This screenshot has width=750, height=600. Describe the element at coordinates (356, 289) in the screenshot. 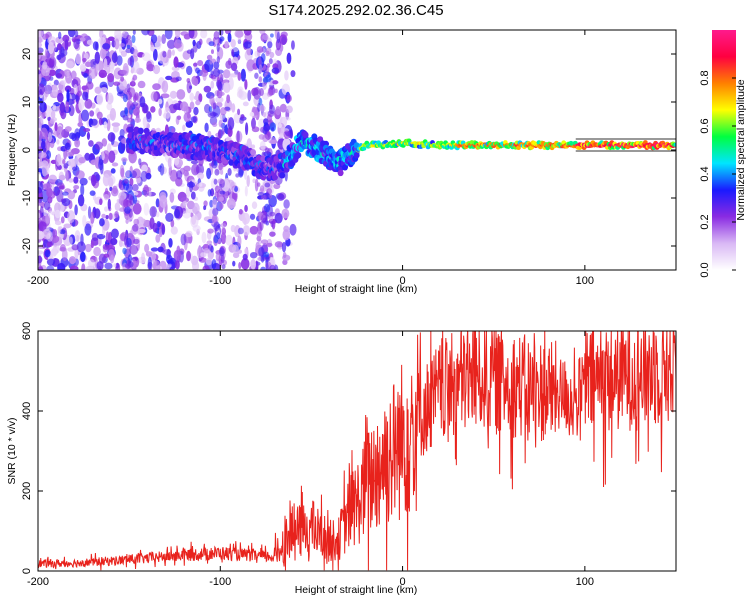

I see `spectrogram-x-label: Height of straight line (km)` at that location.